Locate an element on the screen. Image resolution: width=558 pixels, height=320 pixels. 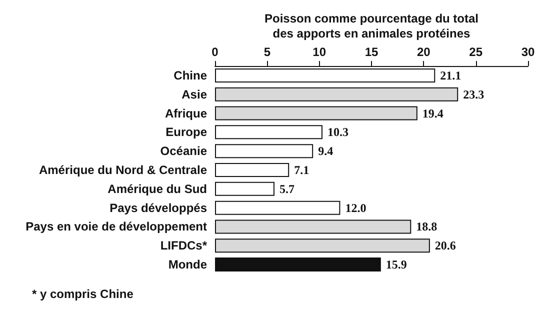
x-axis-title: Poisson comme pourcentage du total des apports en animales protéines is located at coordinates (371, 26).